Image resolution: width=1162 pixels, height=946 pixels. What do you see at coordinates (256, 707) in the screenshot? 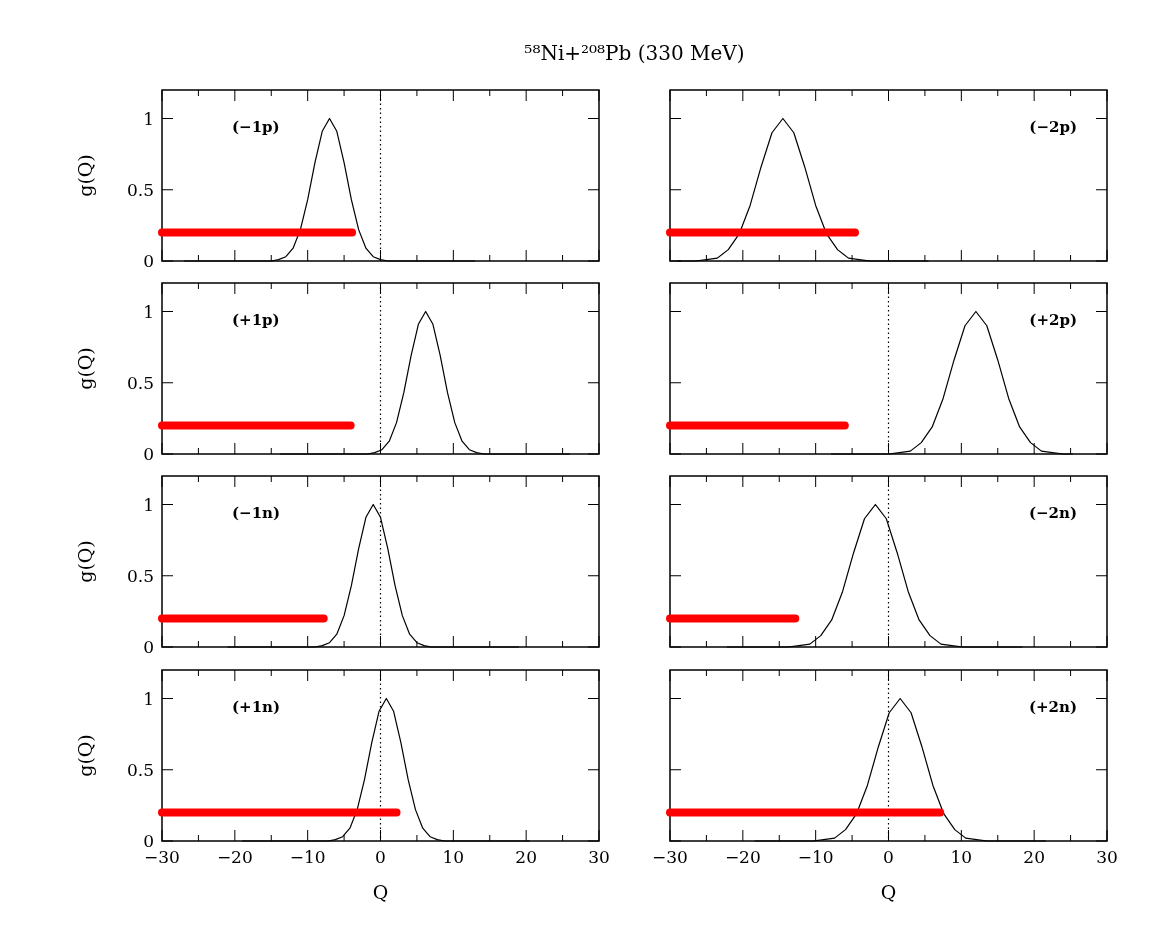
I see `annotation: (+1n)` at bounding box center [256, 707].